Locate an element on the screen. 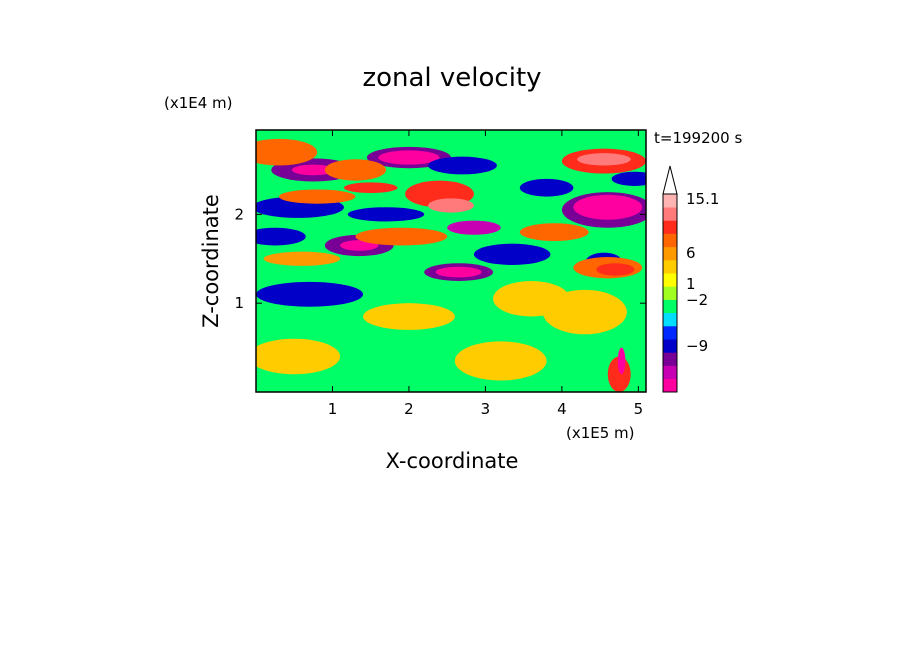  y-tick-label: 1 is located at coordinates (239, 303).